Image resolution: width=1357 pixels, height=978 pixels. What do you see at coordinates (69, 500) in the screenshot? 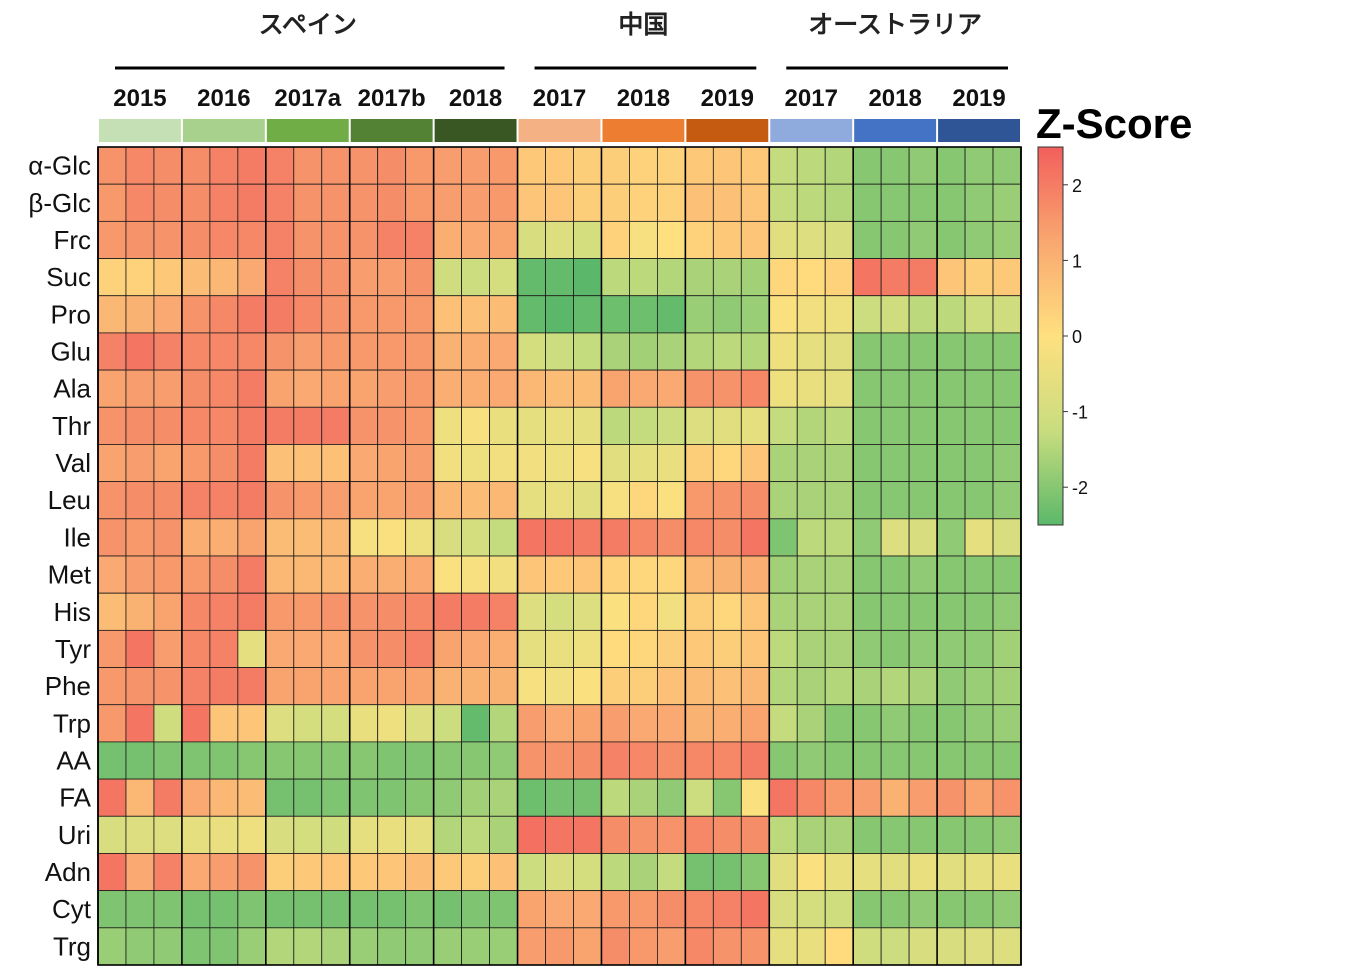
I see `row-label: Leu` at bounding box center [69, 500].